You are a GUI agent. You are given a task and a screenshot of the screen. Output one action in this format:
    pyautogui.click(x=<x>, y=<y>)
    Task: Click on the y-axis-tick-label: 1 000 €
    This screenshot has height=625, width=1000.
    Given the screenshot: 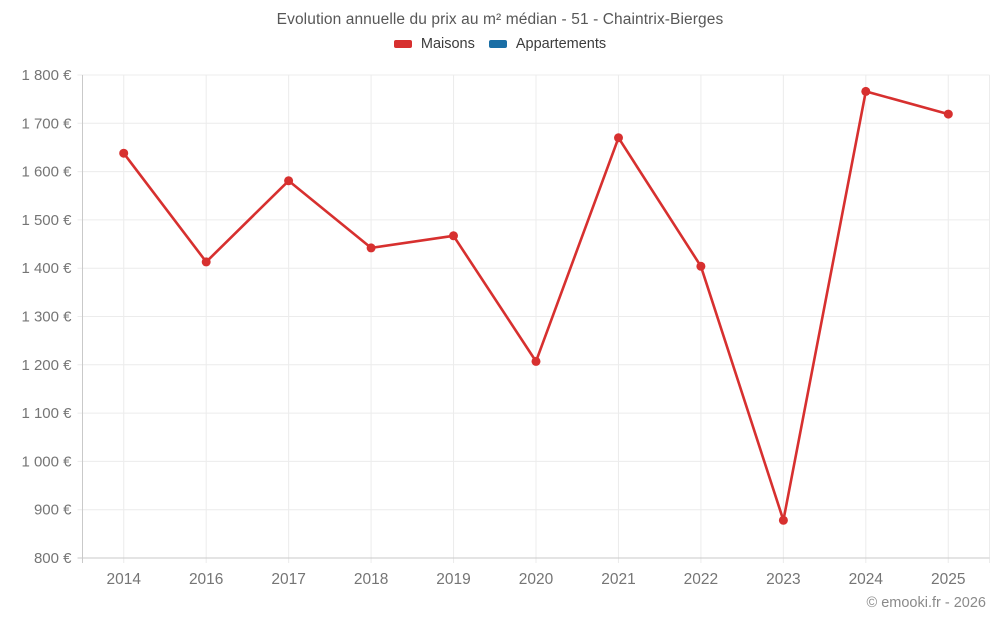 What is the action you would take?
    pyautogui.click(x=46, y=461)
    